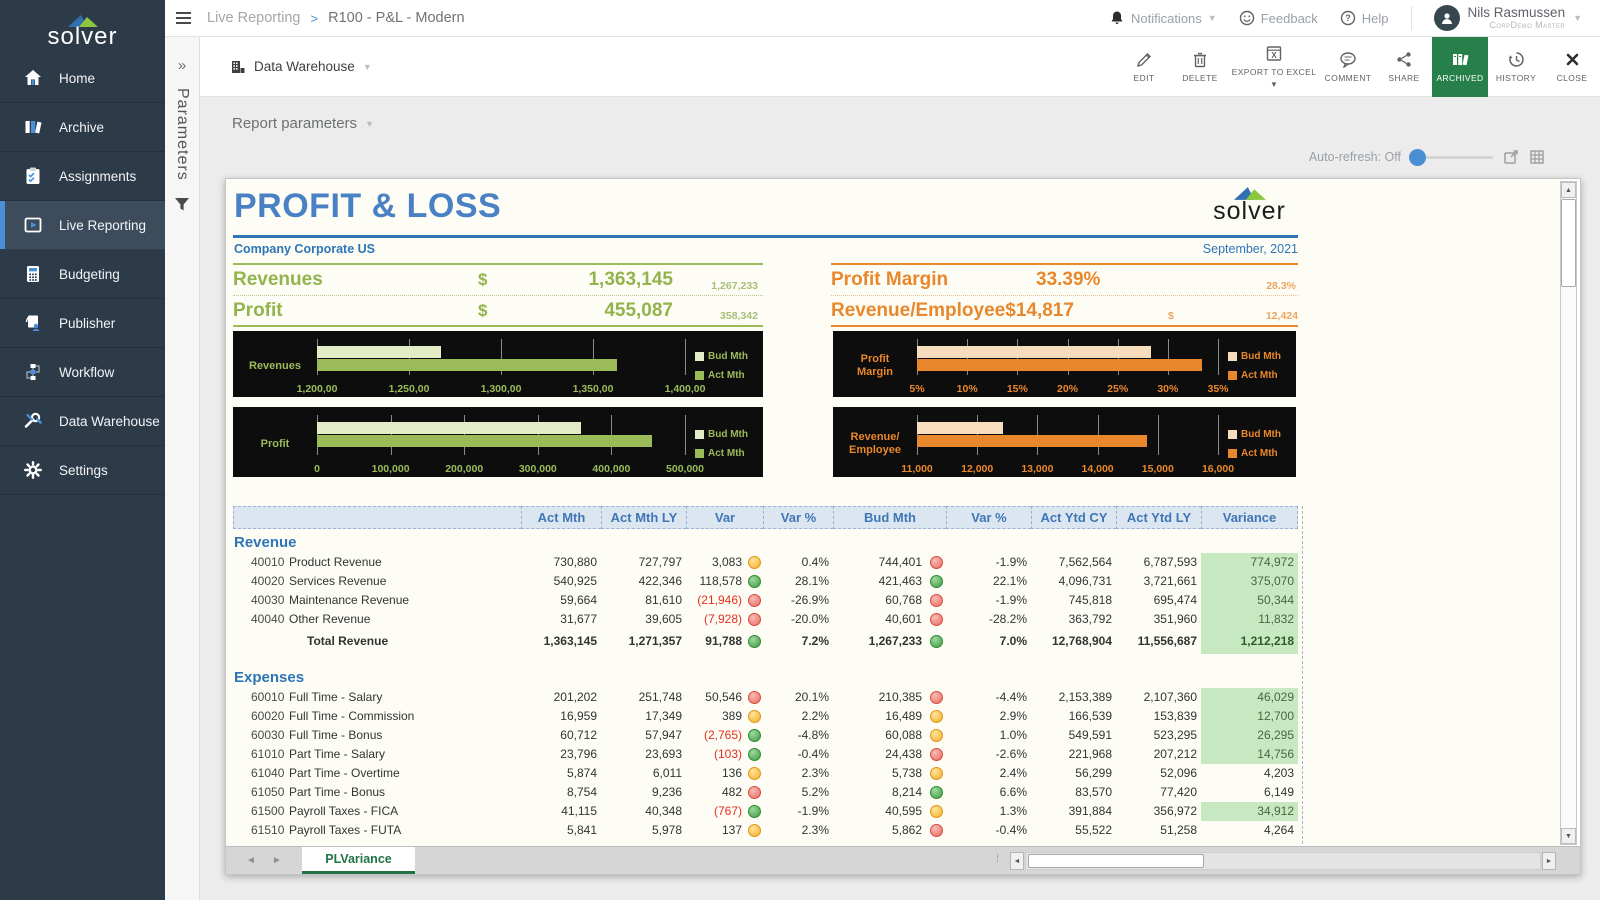  I want to click on sidebar-item-home: Home, so click(82, 78).